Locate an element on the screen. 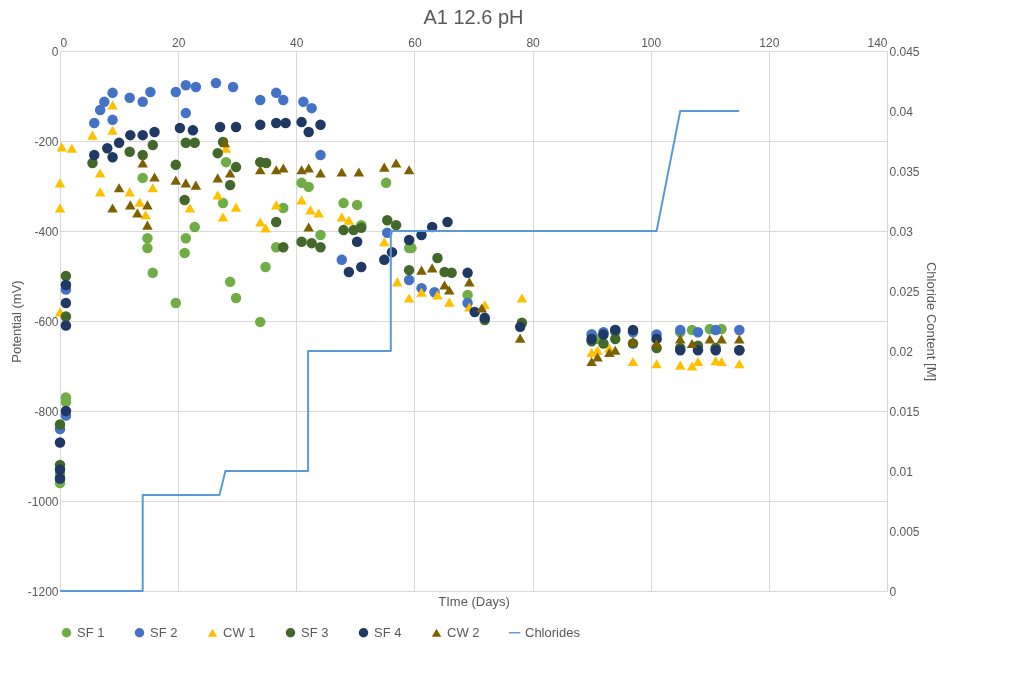 The width and height of the screenshot is (1018, 676). x-tick-label: 40 is located at coordinates (297, 42).